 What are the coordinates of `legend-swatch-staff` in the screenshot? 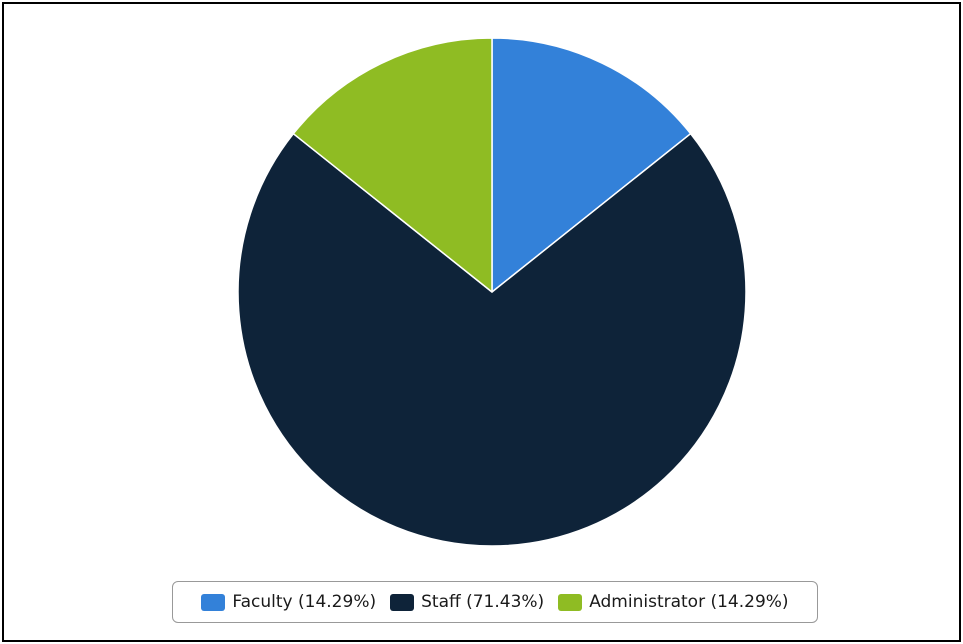 It's located at (402, 602).